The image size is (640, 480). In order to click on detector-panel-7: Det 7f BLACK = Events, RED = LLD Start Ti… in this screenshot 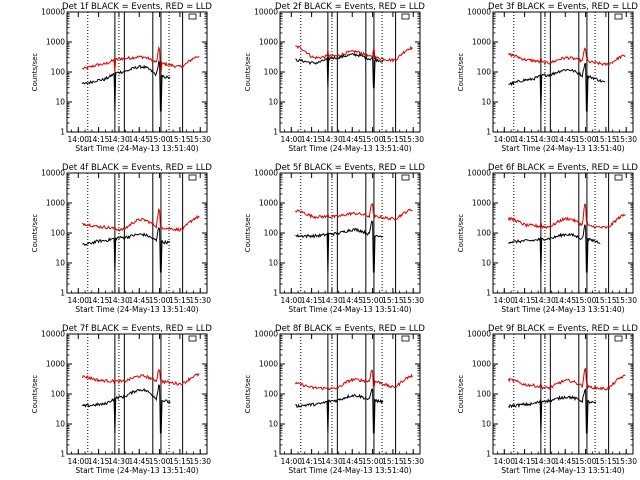, I will do `click(121, 399)`.